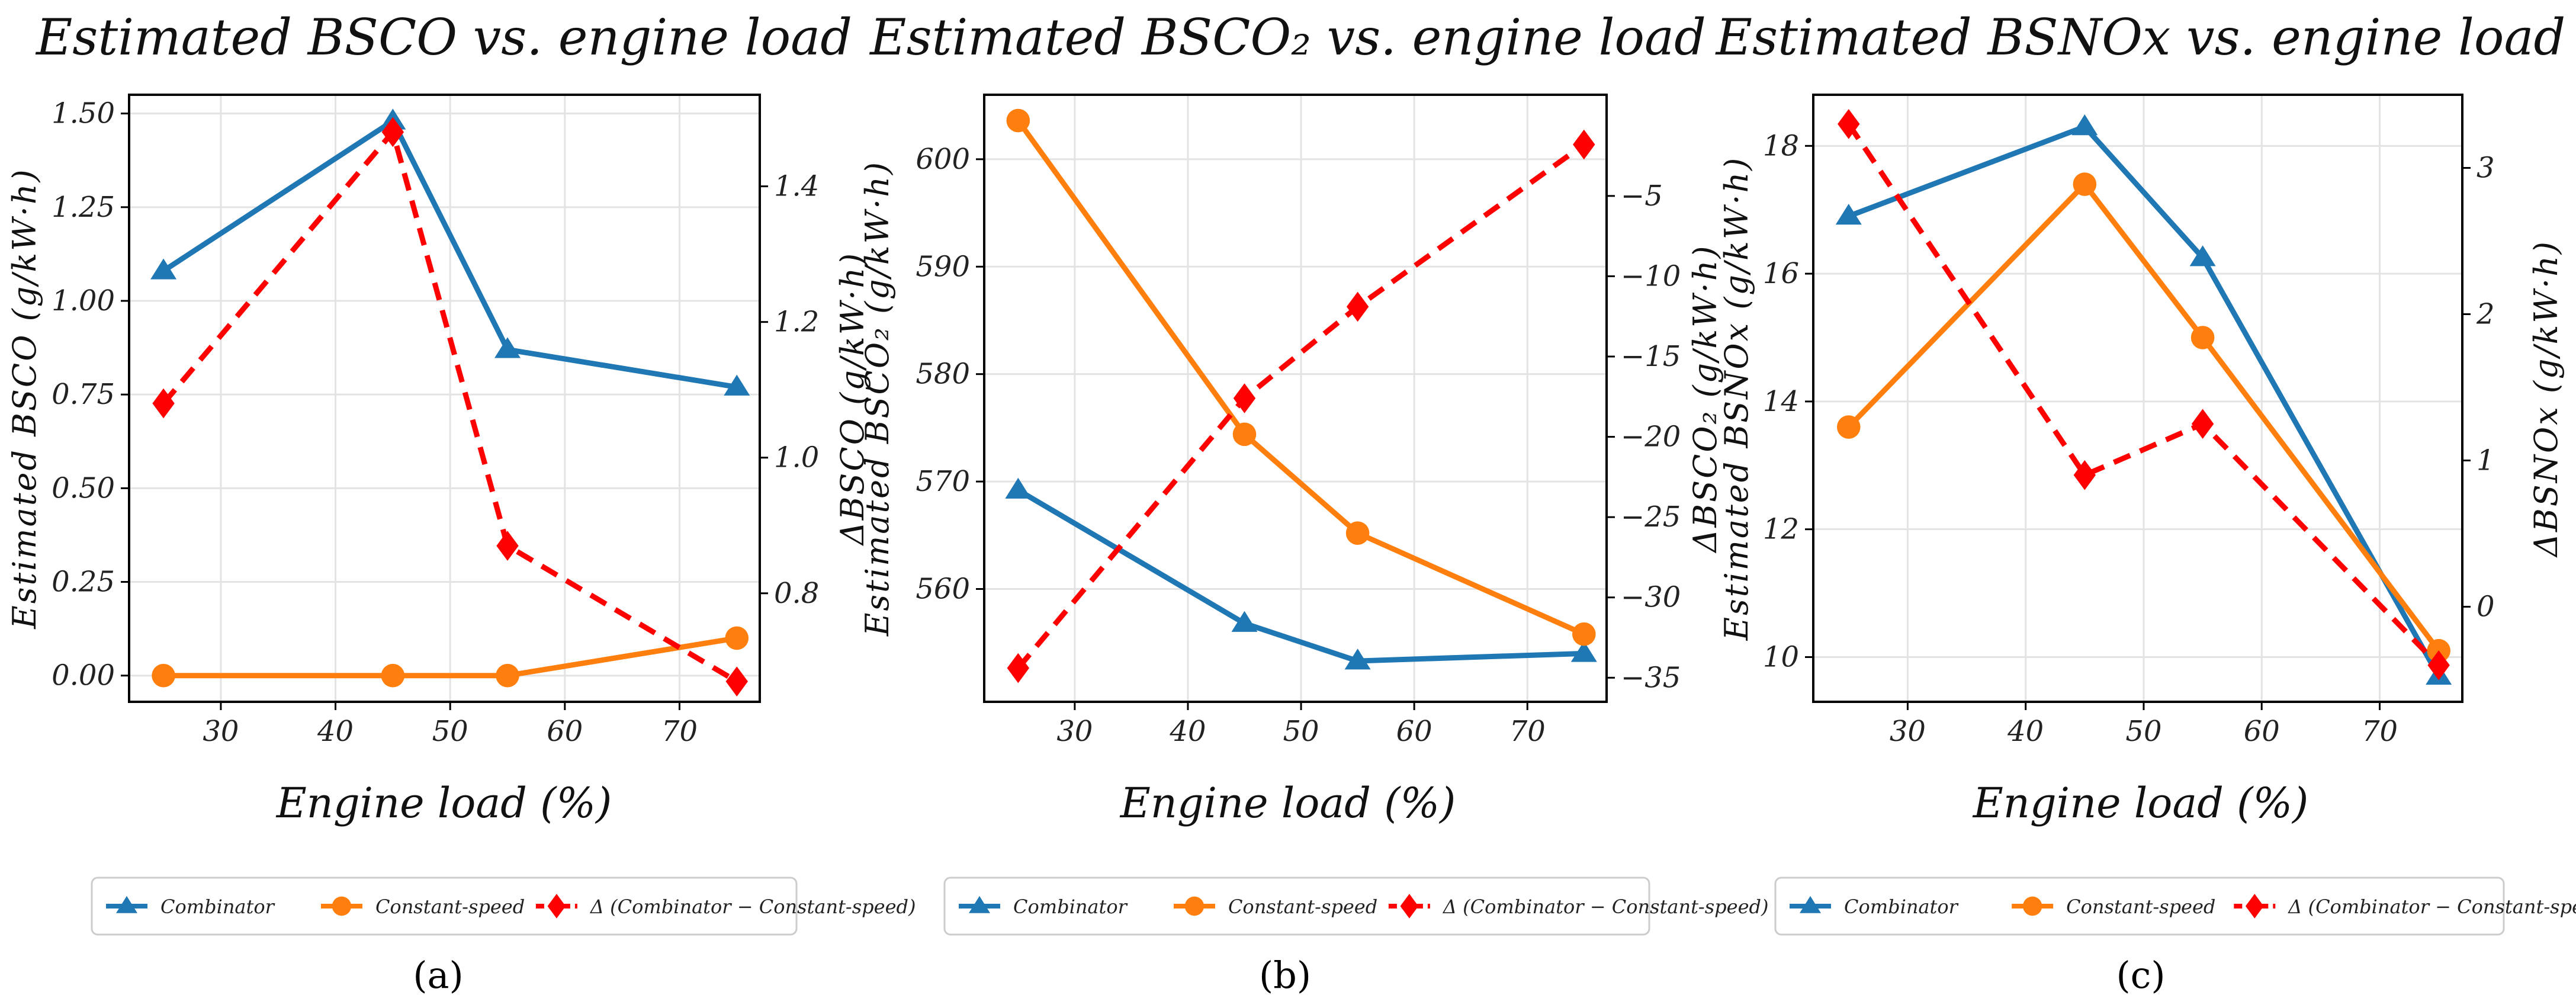  I want to click on y-axis-label: Estimated BSCO₂ (g/kW·h), so click(878, 399).